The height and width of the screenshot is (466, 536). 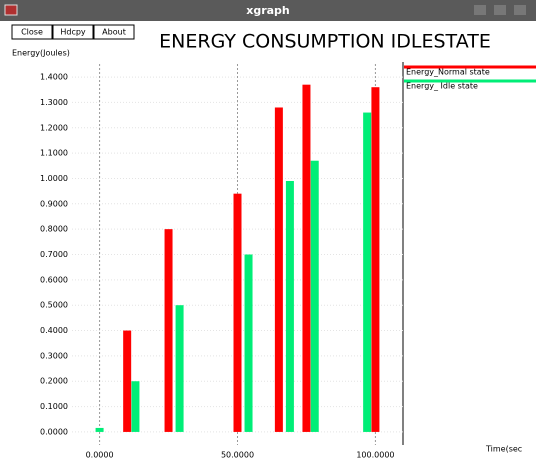 What do you see at coordinates (54, 178) in the screenshot?
I see `y-tick-label: 1.0000` at bounding box center [54, 178].